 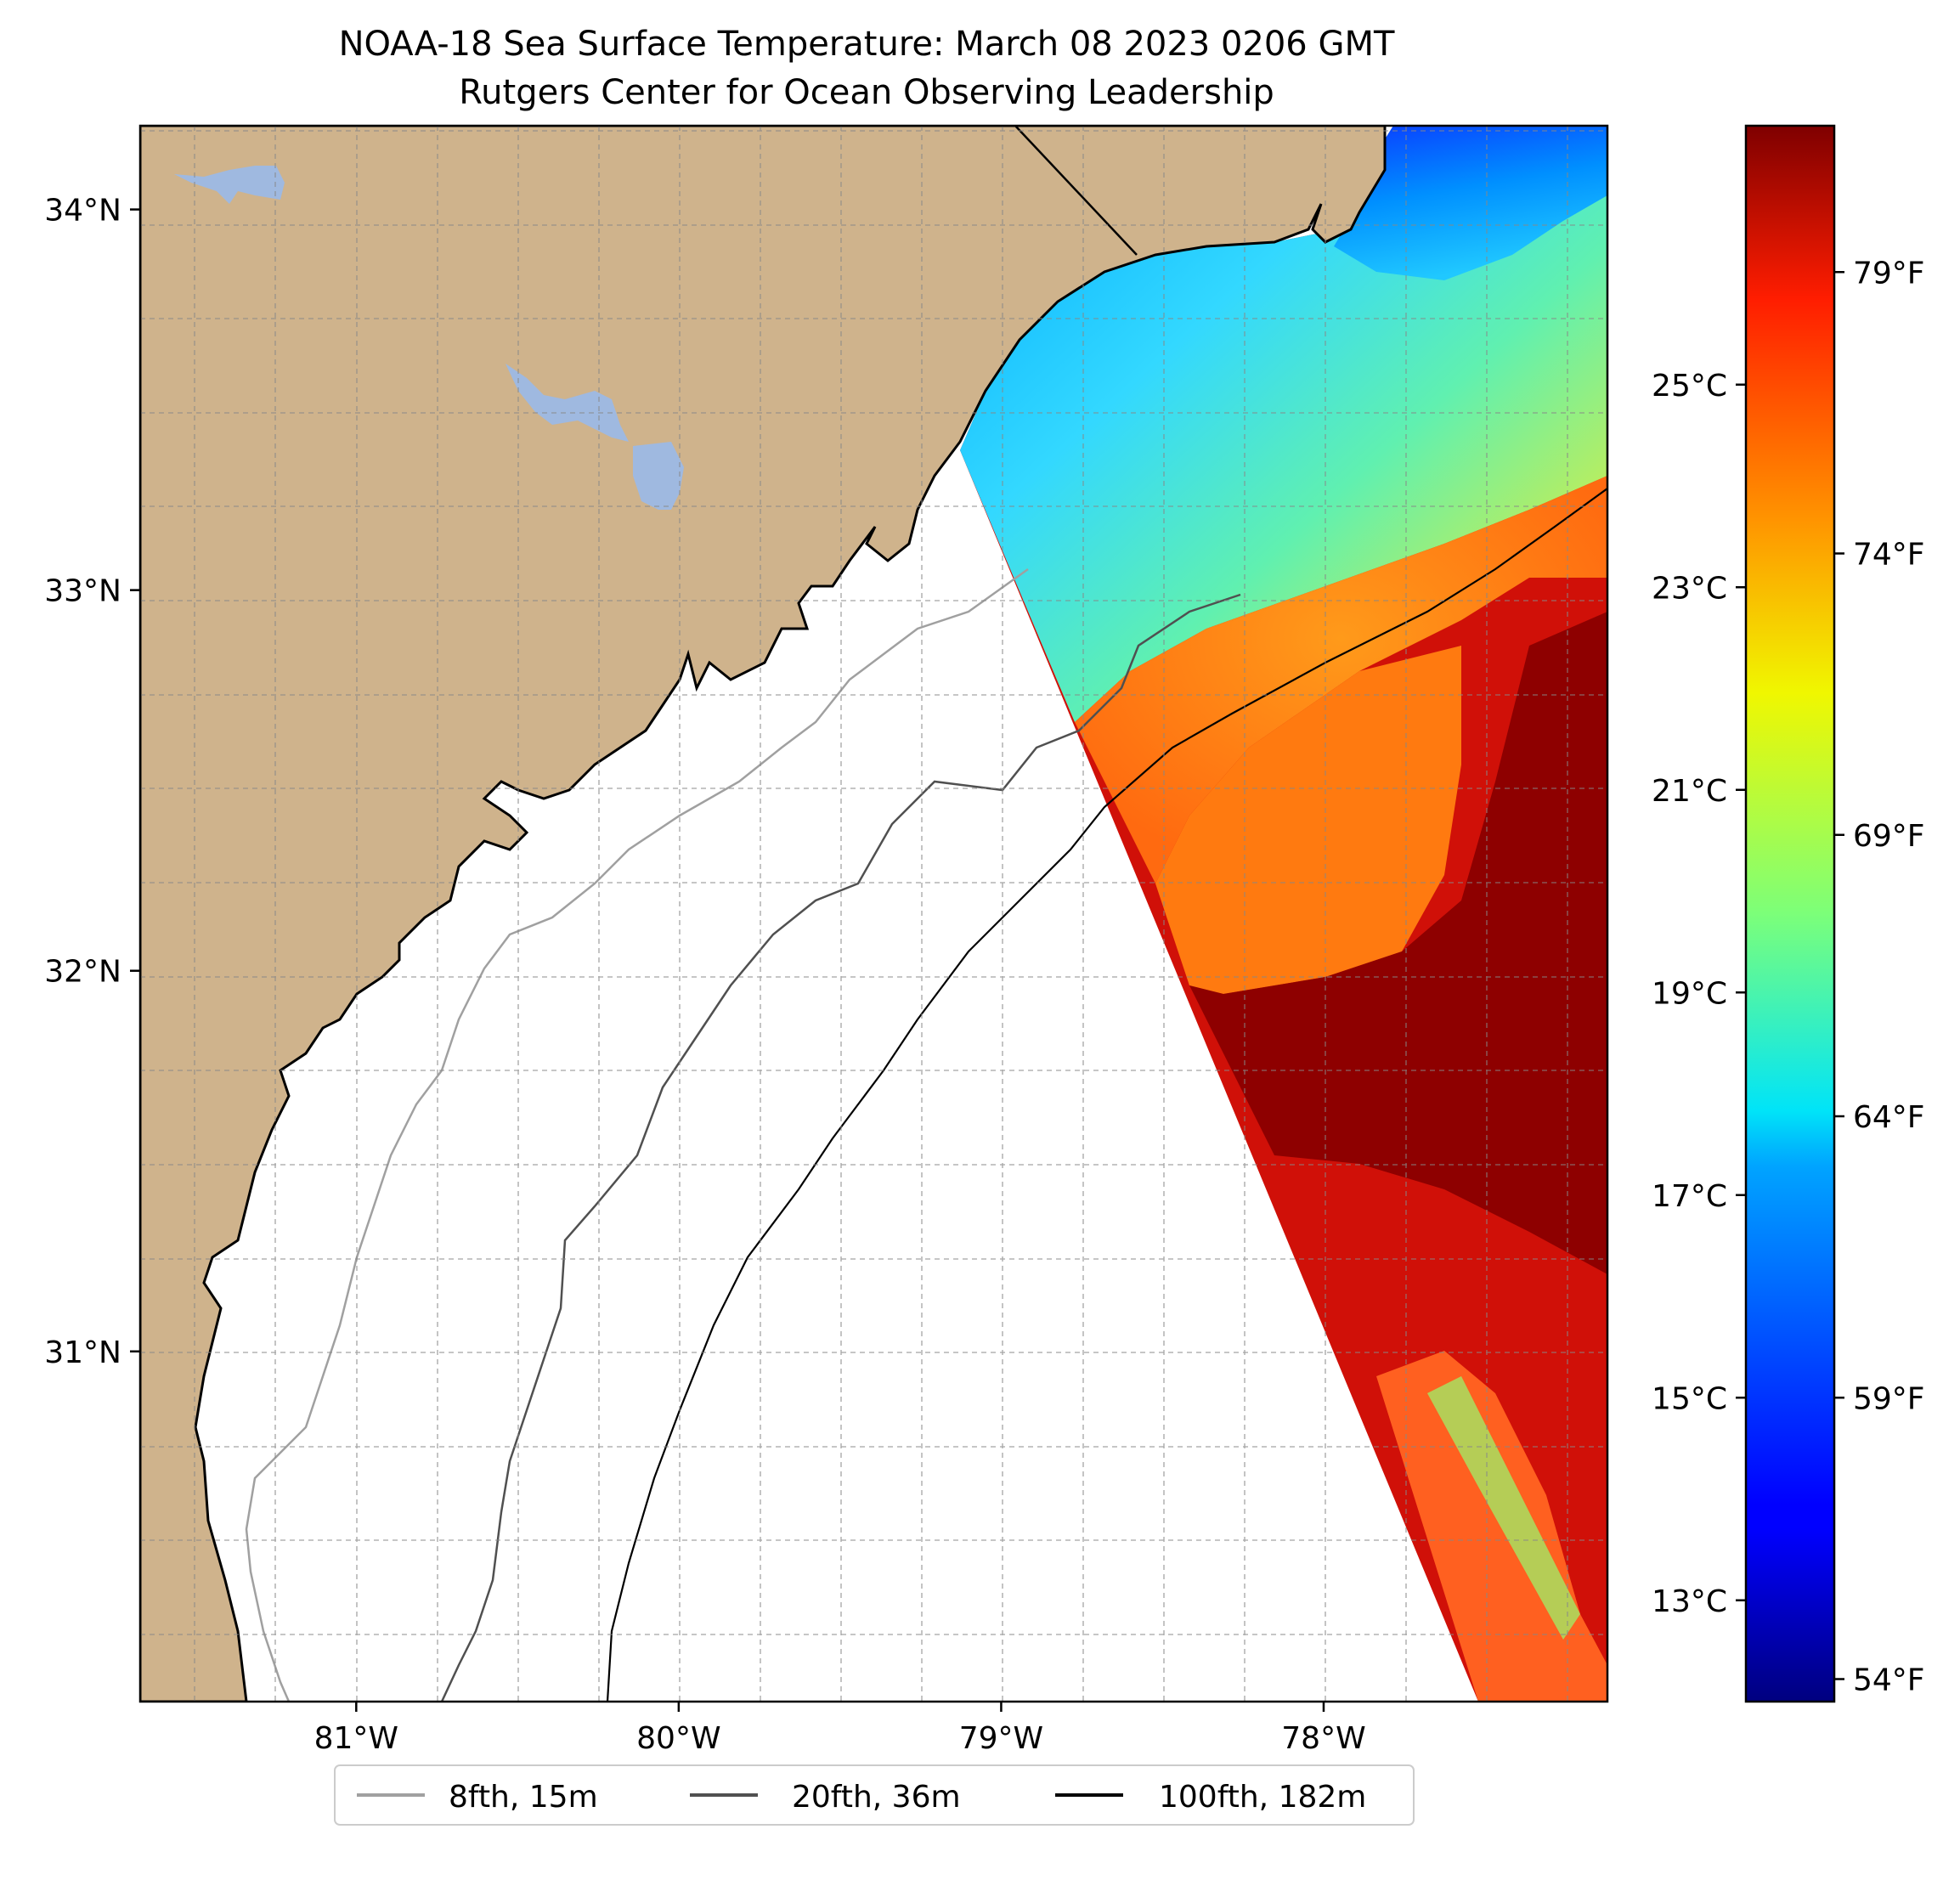 What do you see at coordinates (1690, 1601) in the screenshot?
I see `celsius-tick-label: 13°C` at bounding box center [1690, 1601].